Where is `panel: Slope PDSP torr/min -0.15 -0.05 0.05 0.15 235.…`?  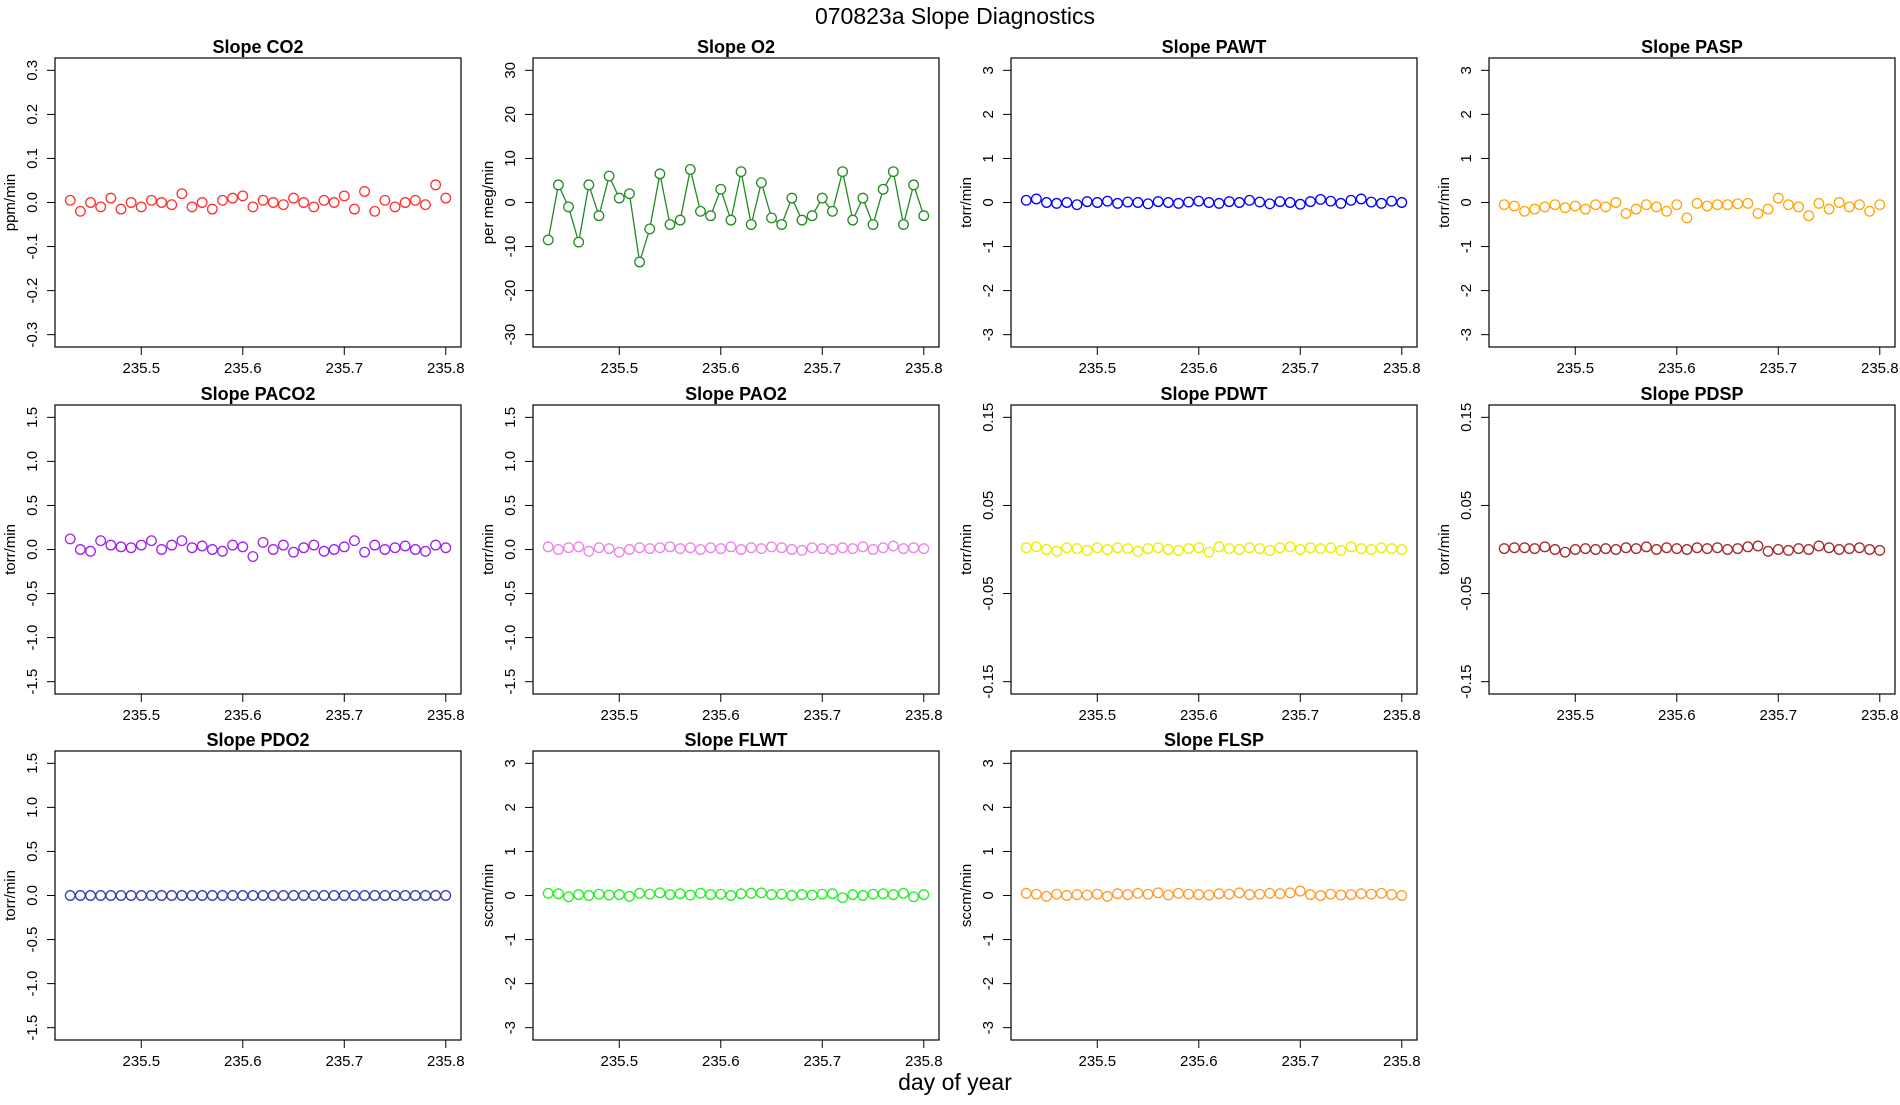 panel: Slope PDSP torr/min -0.15 -0.05 0.05 0.15 235.… is located at coordinates (1667, 554).